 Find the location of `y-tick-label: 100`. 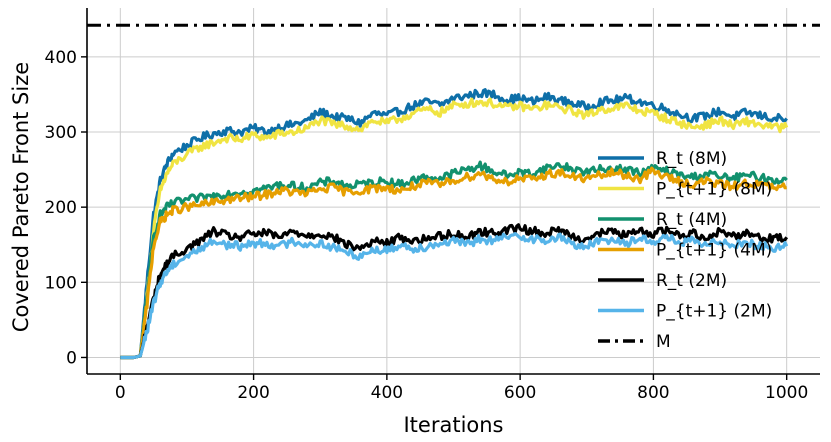

y-tick-label: 100 is located at coordinates (61, 283).